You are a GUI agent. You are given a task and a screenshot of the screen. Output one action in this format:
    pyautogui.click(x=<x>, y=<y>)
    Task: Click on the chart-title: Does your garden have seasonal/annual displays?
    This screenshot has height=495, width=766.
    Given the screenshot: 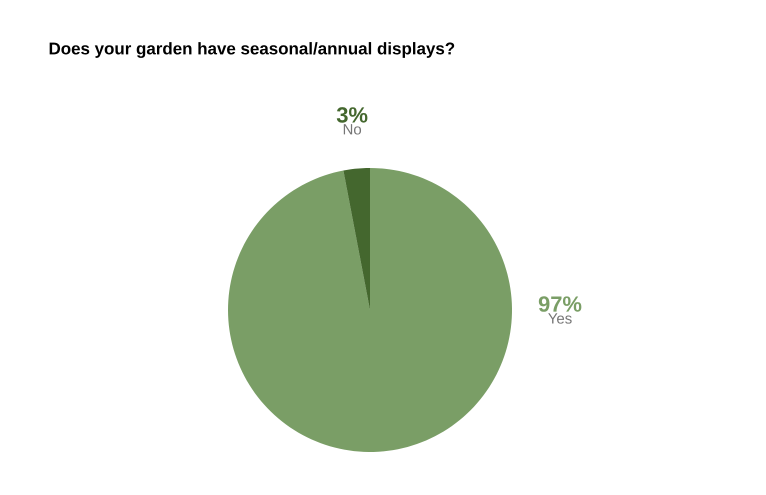 What is the action you would take?
    pyautogui.click(x=252, y=50)
    